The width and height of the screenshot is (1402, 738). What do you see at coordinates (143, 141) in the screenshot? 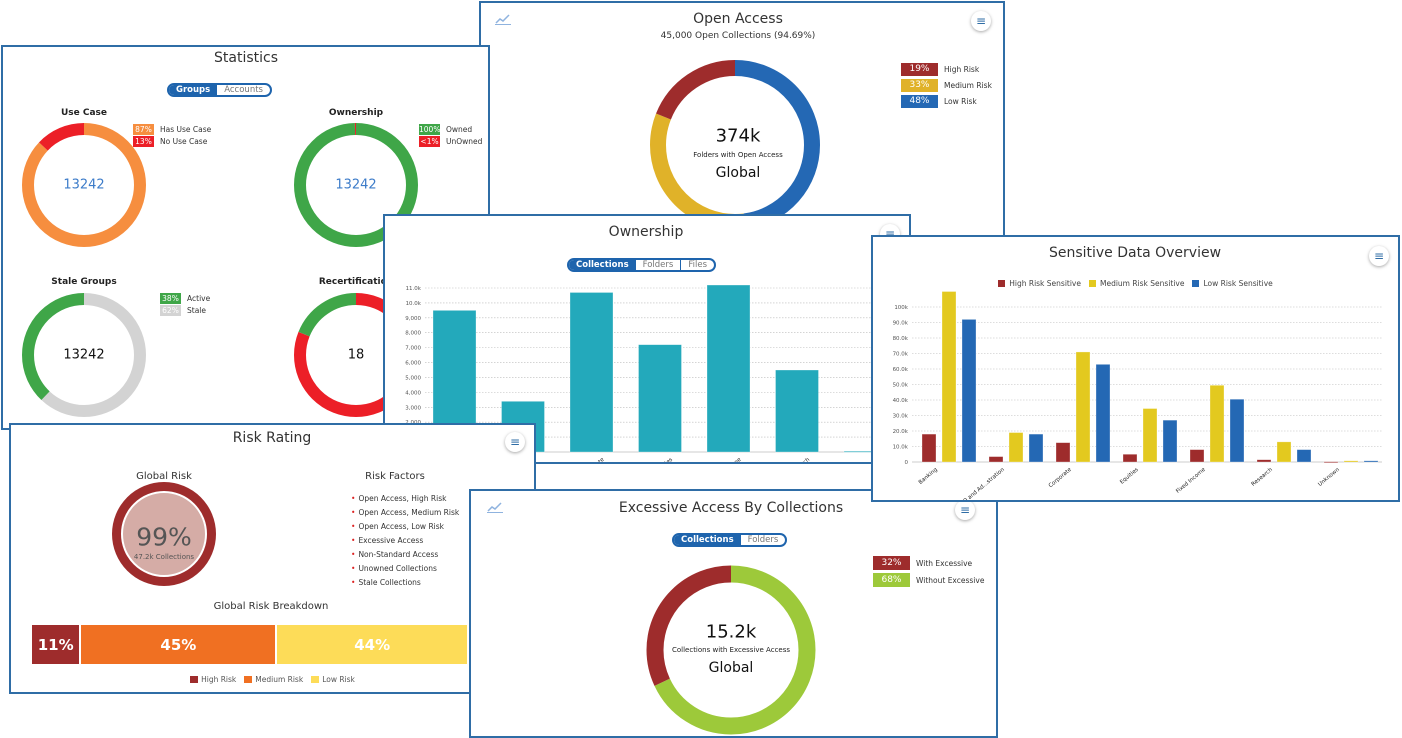
I see `legend-pct: 13%` at bounding box center [143, 141].